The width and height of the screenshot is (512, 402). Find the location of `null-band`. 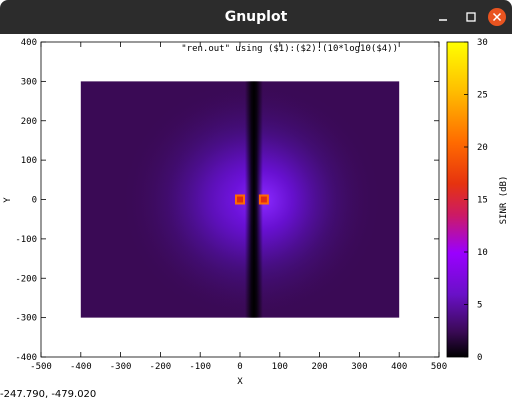

null-band is located at coordinates (253, 199).